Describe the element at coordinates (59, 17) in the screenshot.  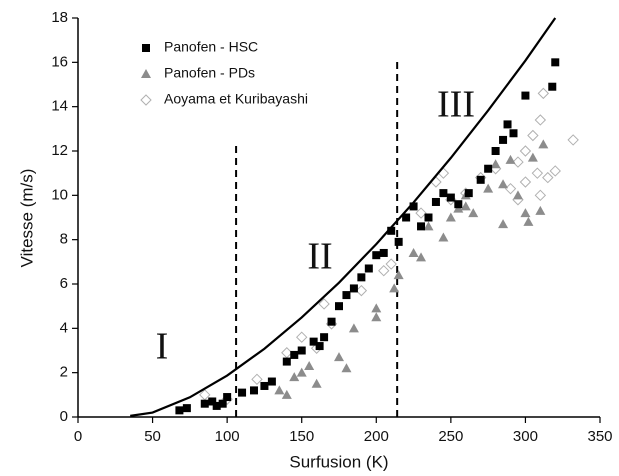
I see `y-tick-label: 18` at that location.